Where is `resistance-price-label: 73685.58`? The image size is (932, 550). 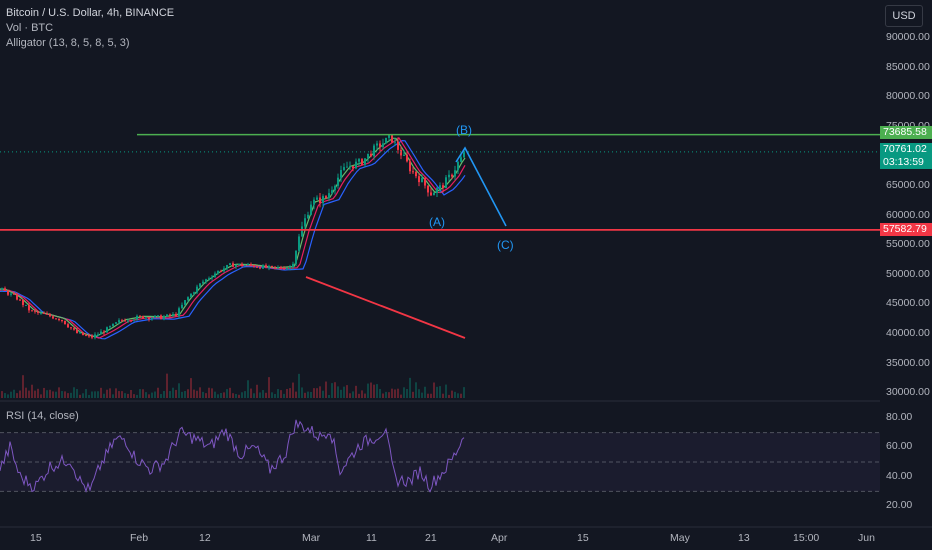 resistance-price-label: 73685.58 is located at coordinates (906, 132).